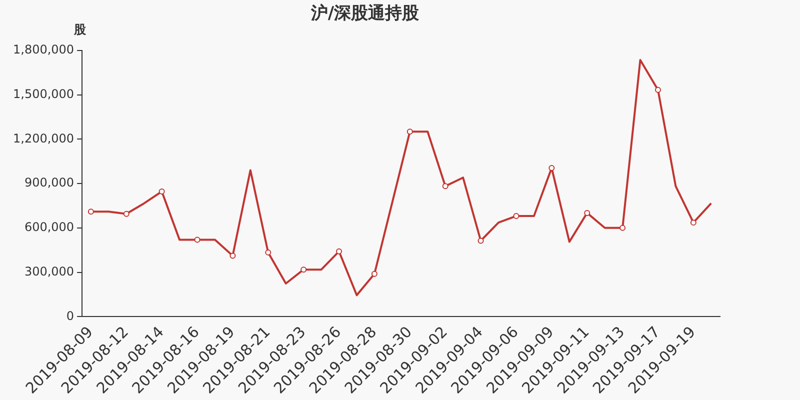 The width and height of the screenshot is (800, 400). I want to click on y-tick-label: 0, so click(70, 315).